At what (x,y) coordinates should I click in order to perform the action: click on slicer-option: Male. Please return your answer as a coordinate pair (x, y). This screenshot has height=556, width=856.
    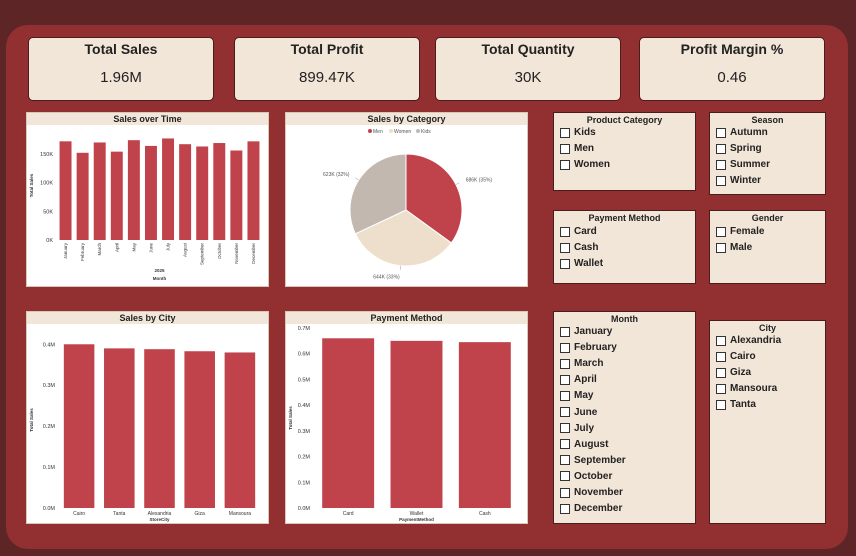
    Looking at the image, I should click on (734, 247).